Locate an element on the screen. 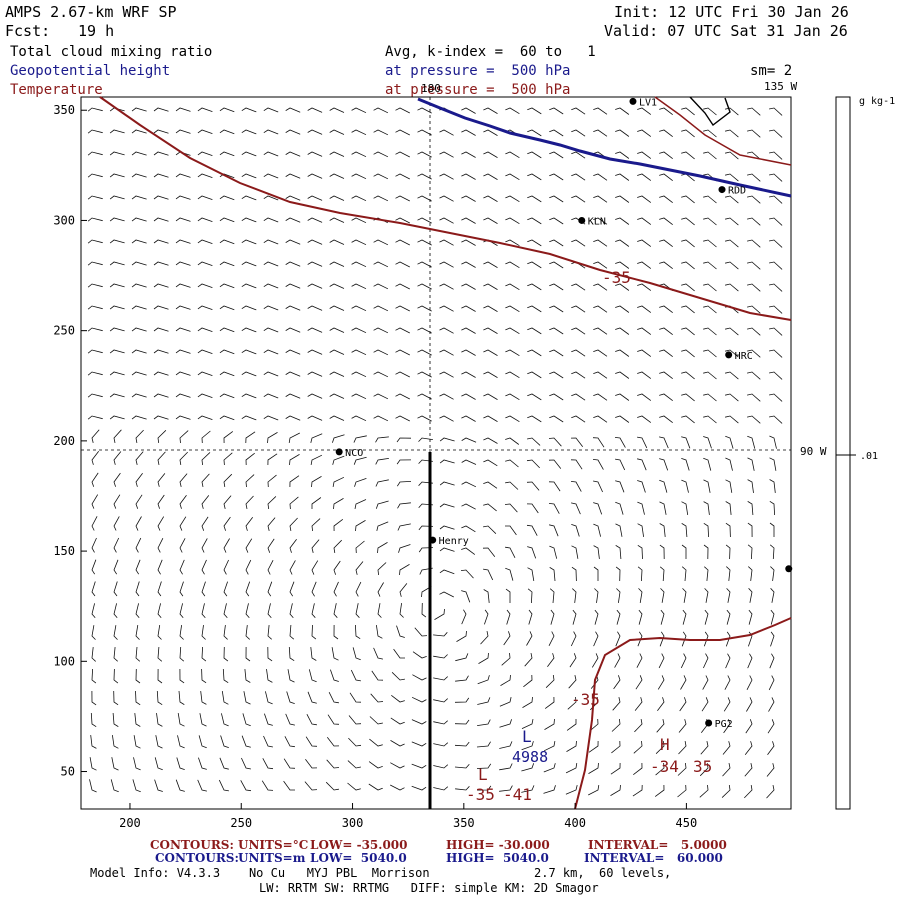 The height and width of the screenshot is (900, 900). y-tick-label: 200 is located at coordinates (64, 441).